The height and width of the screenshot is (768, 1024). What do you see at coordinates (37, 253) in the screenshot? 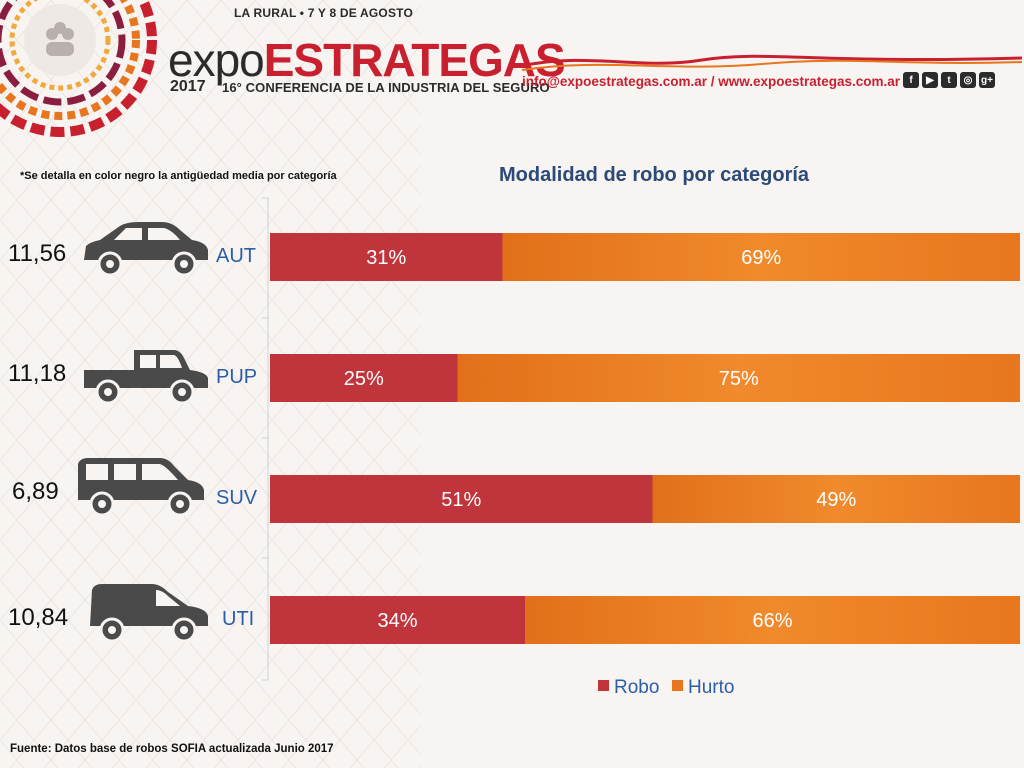
I see `age-aut: 11,56` at bounding box center [37, 253].